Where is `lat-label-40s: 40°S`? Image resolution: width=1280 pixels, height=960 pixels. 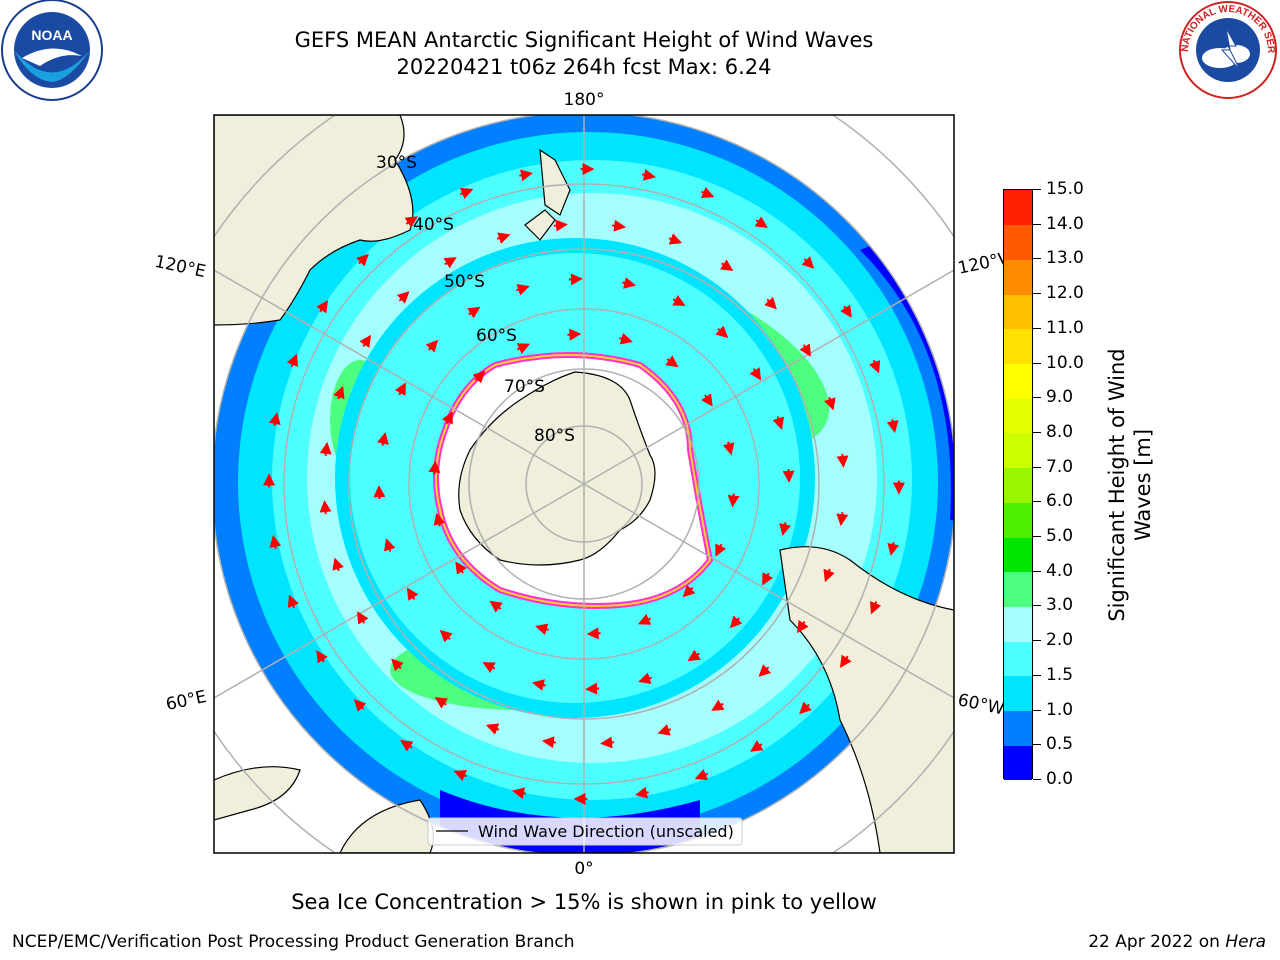 lat-label-40s: 40°S is located at coordinates (433, 225).